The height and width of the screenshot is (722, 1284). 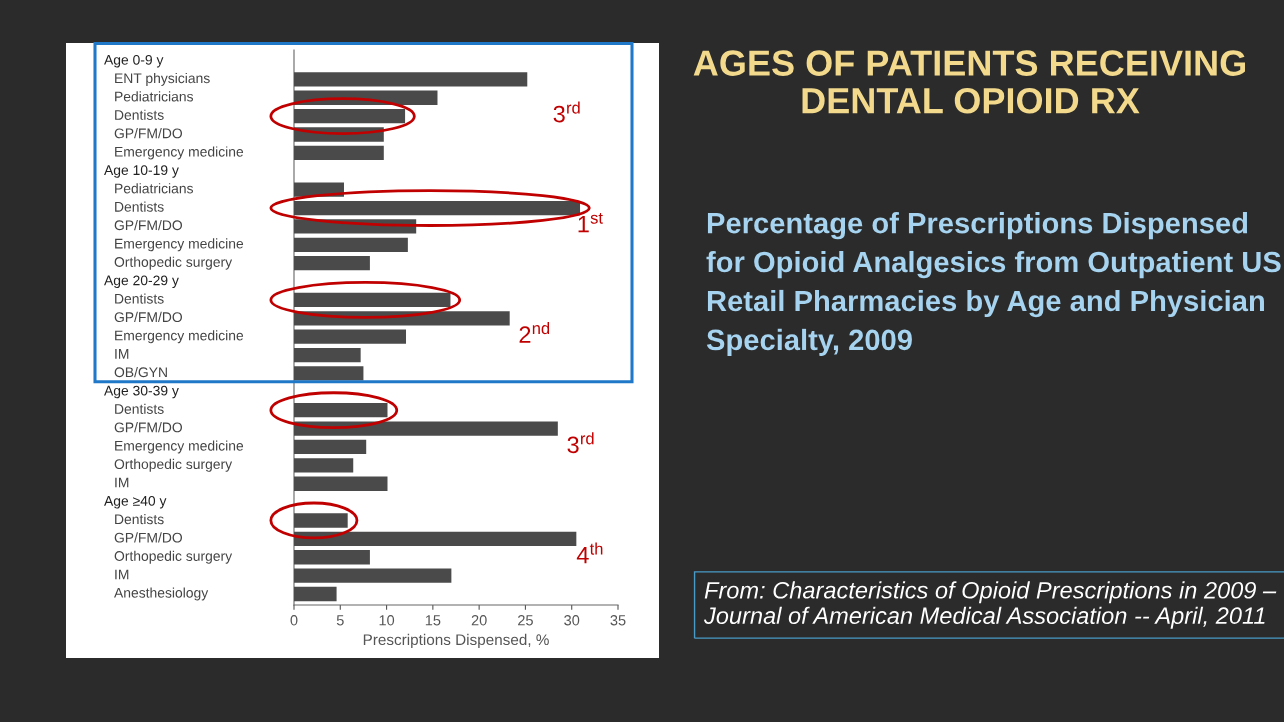 What do you see at coordinates (525, 620) in the screenshot?
I see `x-tick-label: 25` at bounding box center [525, 620].